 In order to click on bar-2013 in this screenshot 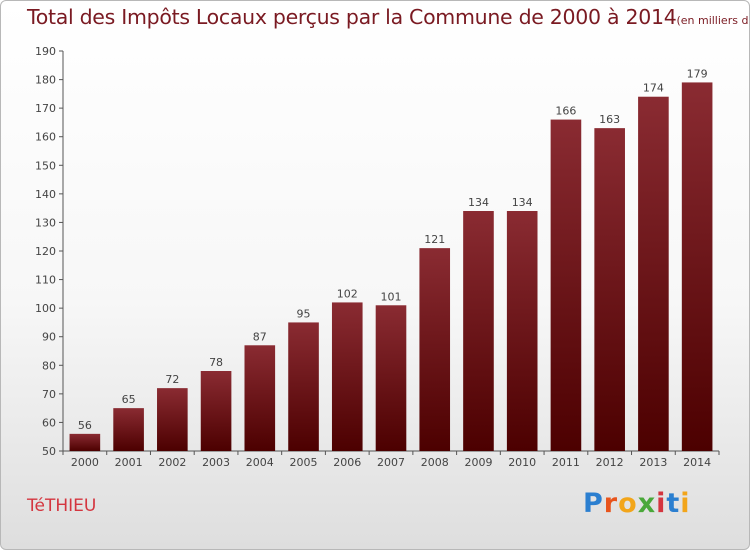, I will do `click(653, 273)`.